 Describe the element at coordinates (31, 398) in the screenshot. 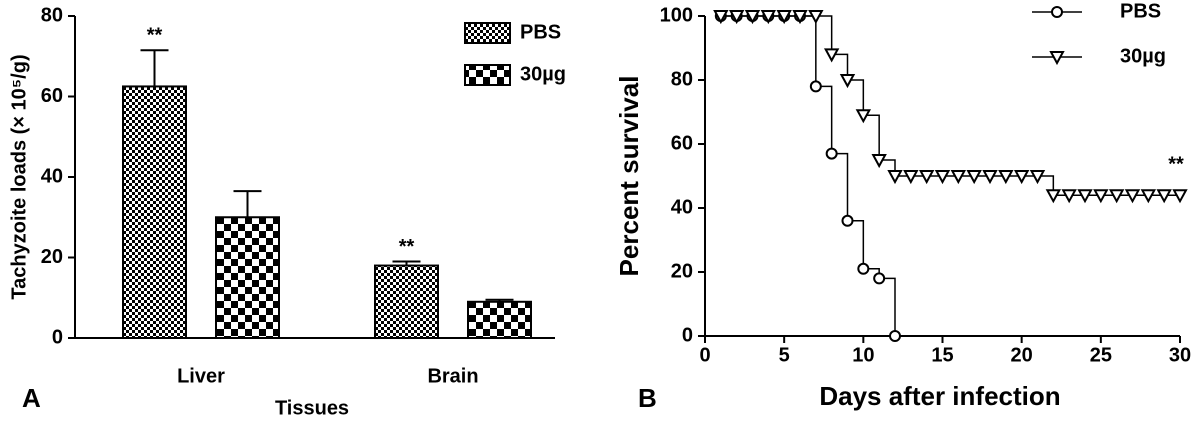

I see `panel-label: A` at that location.